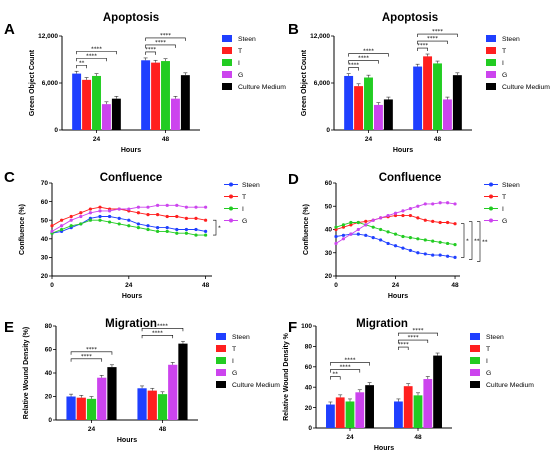  Describe the element at coordinates (306, 326) in the screenshot. I see `y-tick-label: 100` at that location.